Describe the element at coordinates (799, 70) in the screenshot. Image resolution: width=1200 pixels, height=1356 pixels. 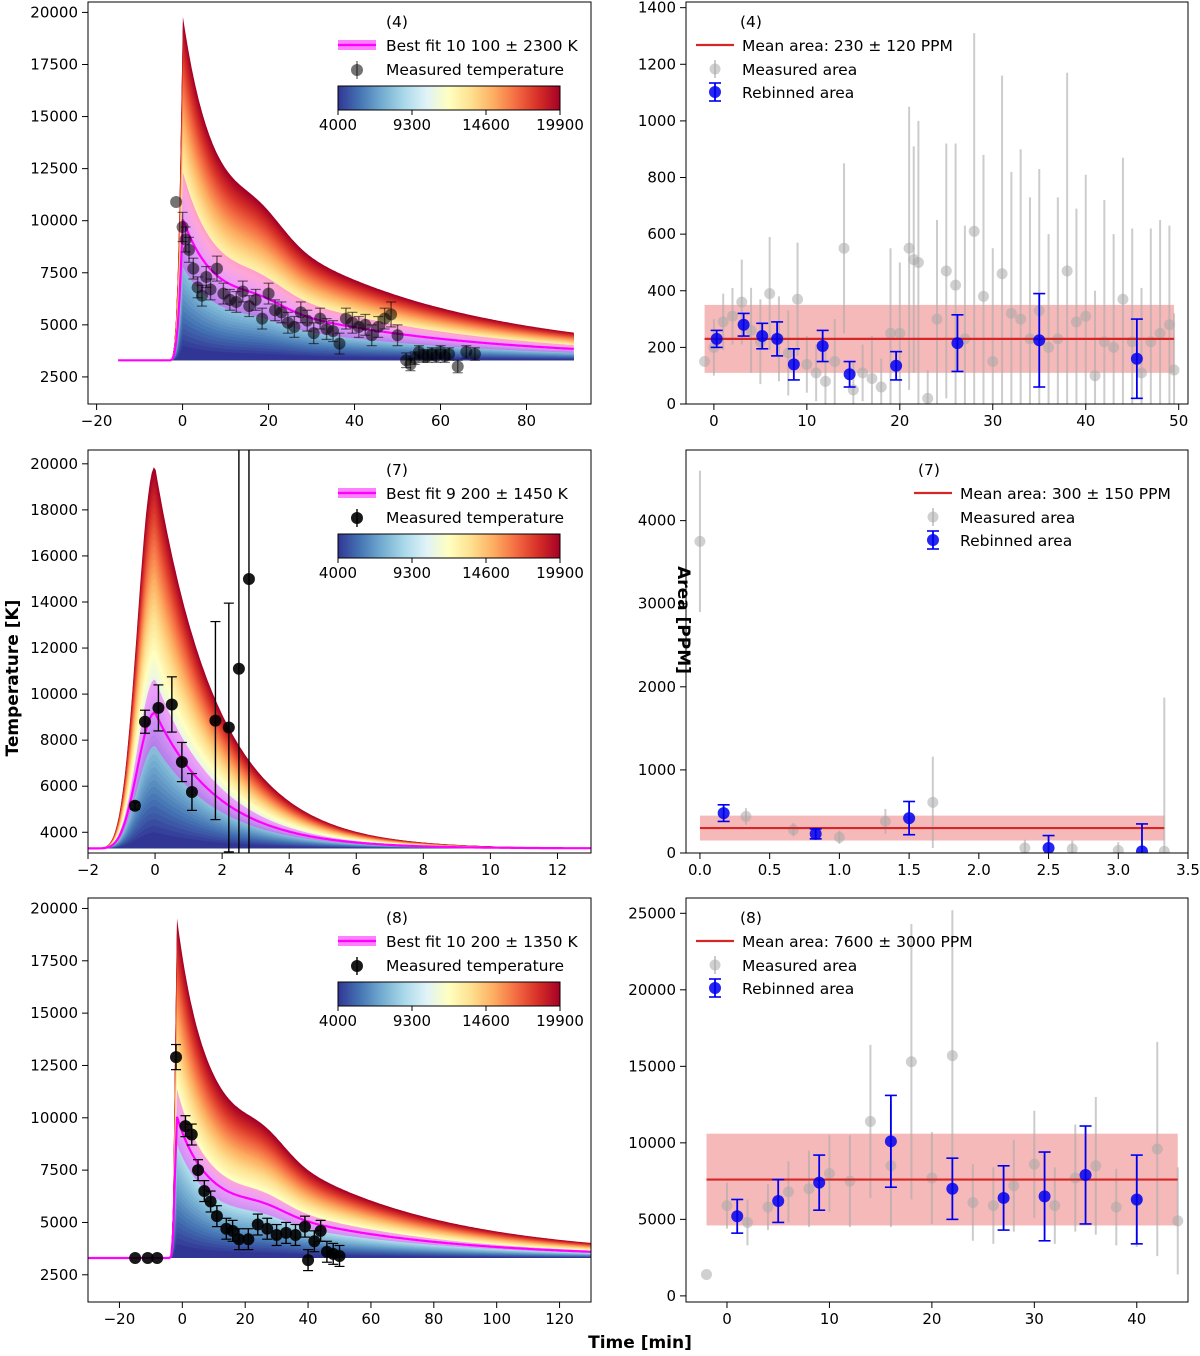
I see `legend-measured-label: Measured area` at that location.